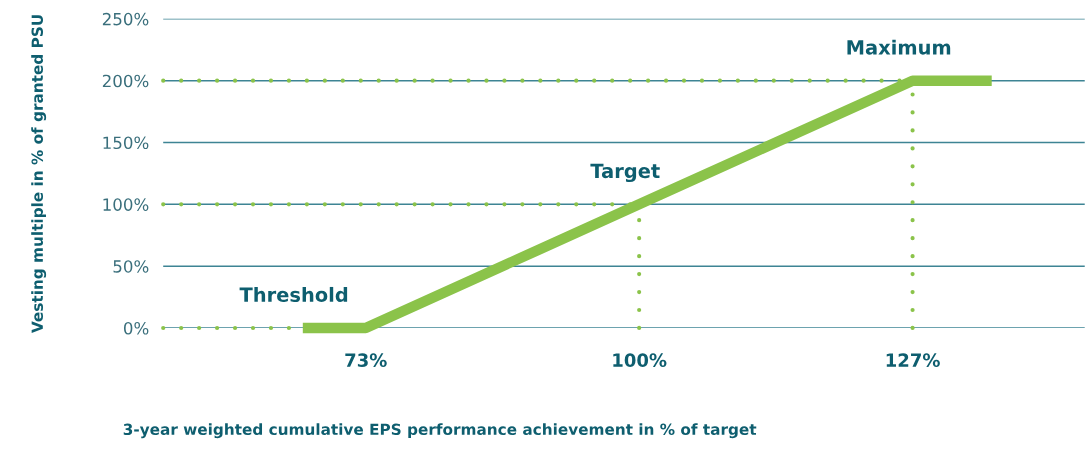 Image resolution: width=1088 pixels, height=449 pixels. I want to click on y-tick-label: 200%, so click(125, 81).